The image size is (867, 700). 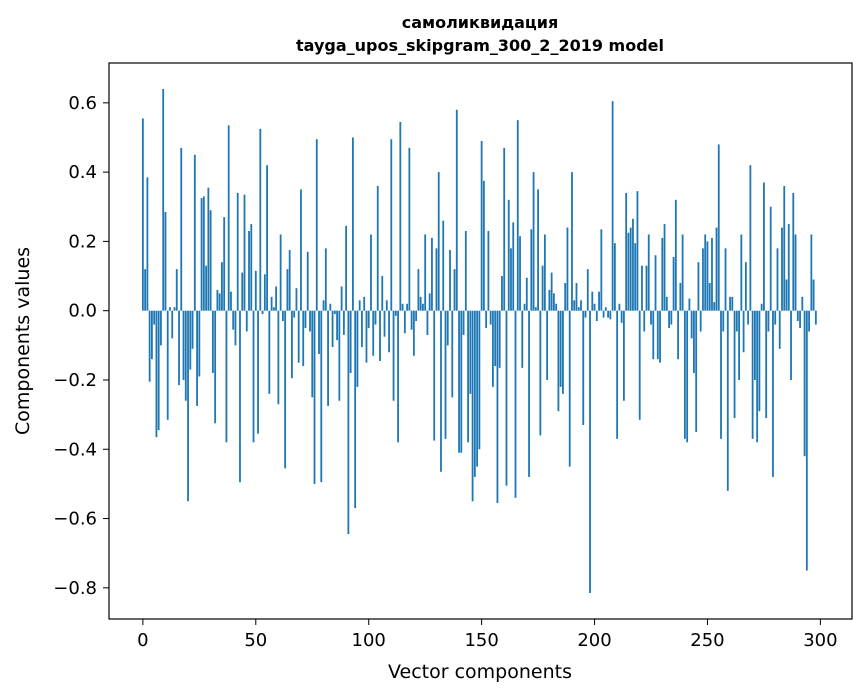 I want to click on chart-subtitle: tayga_upos_skipgram_300_2_2019 model, so click(x=480, y=45).